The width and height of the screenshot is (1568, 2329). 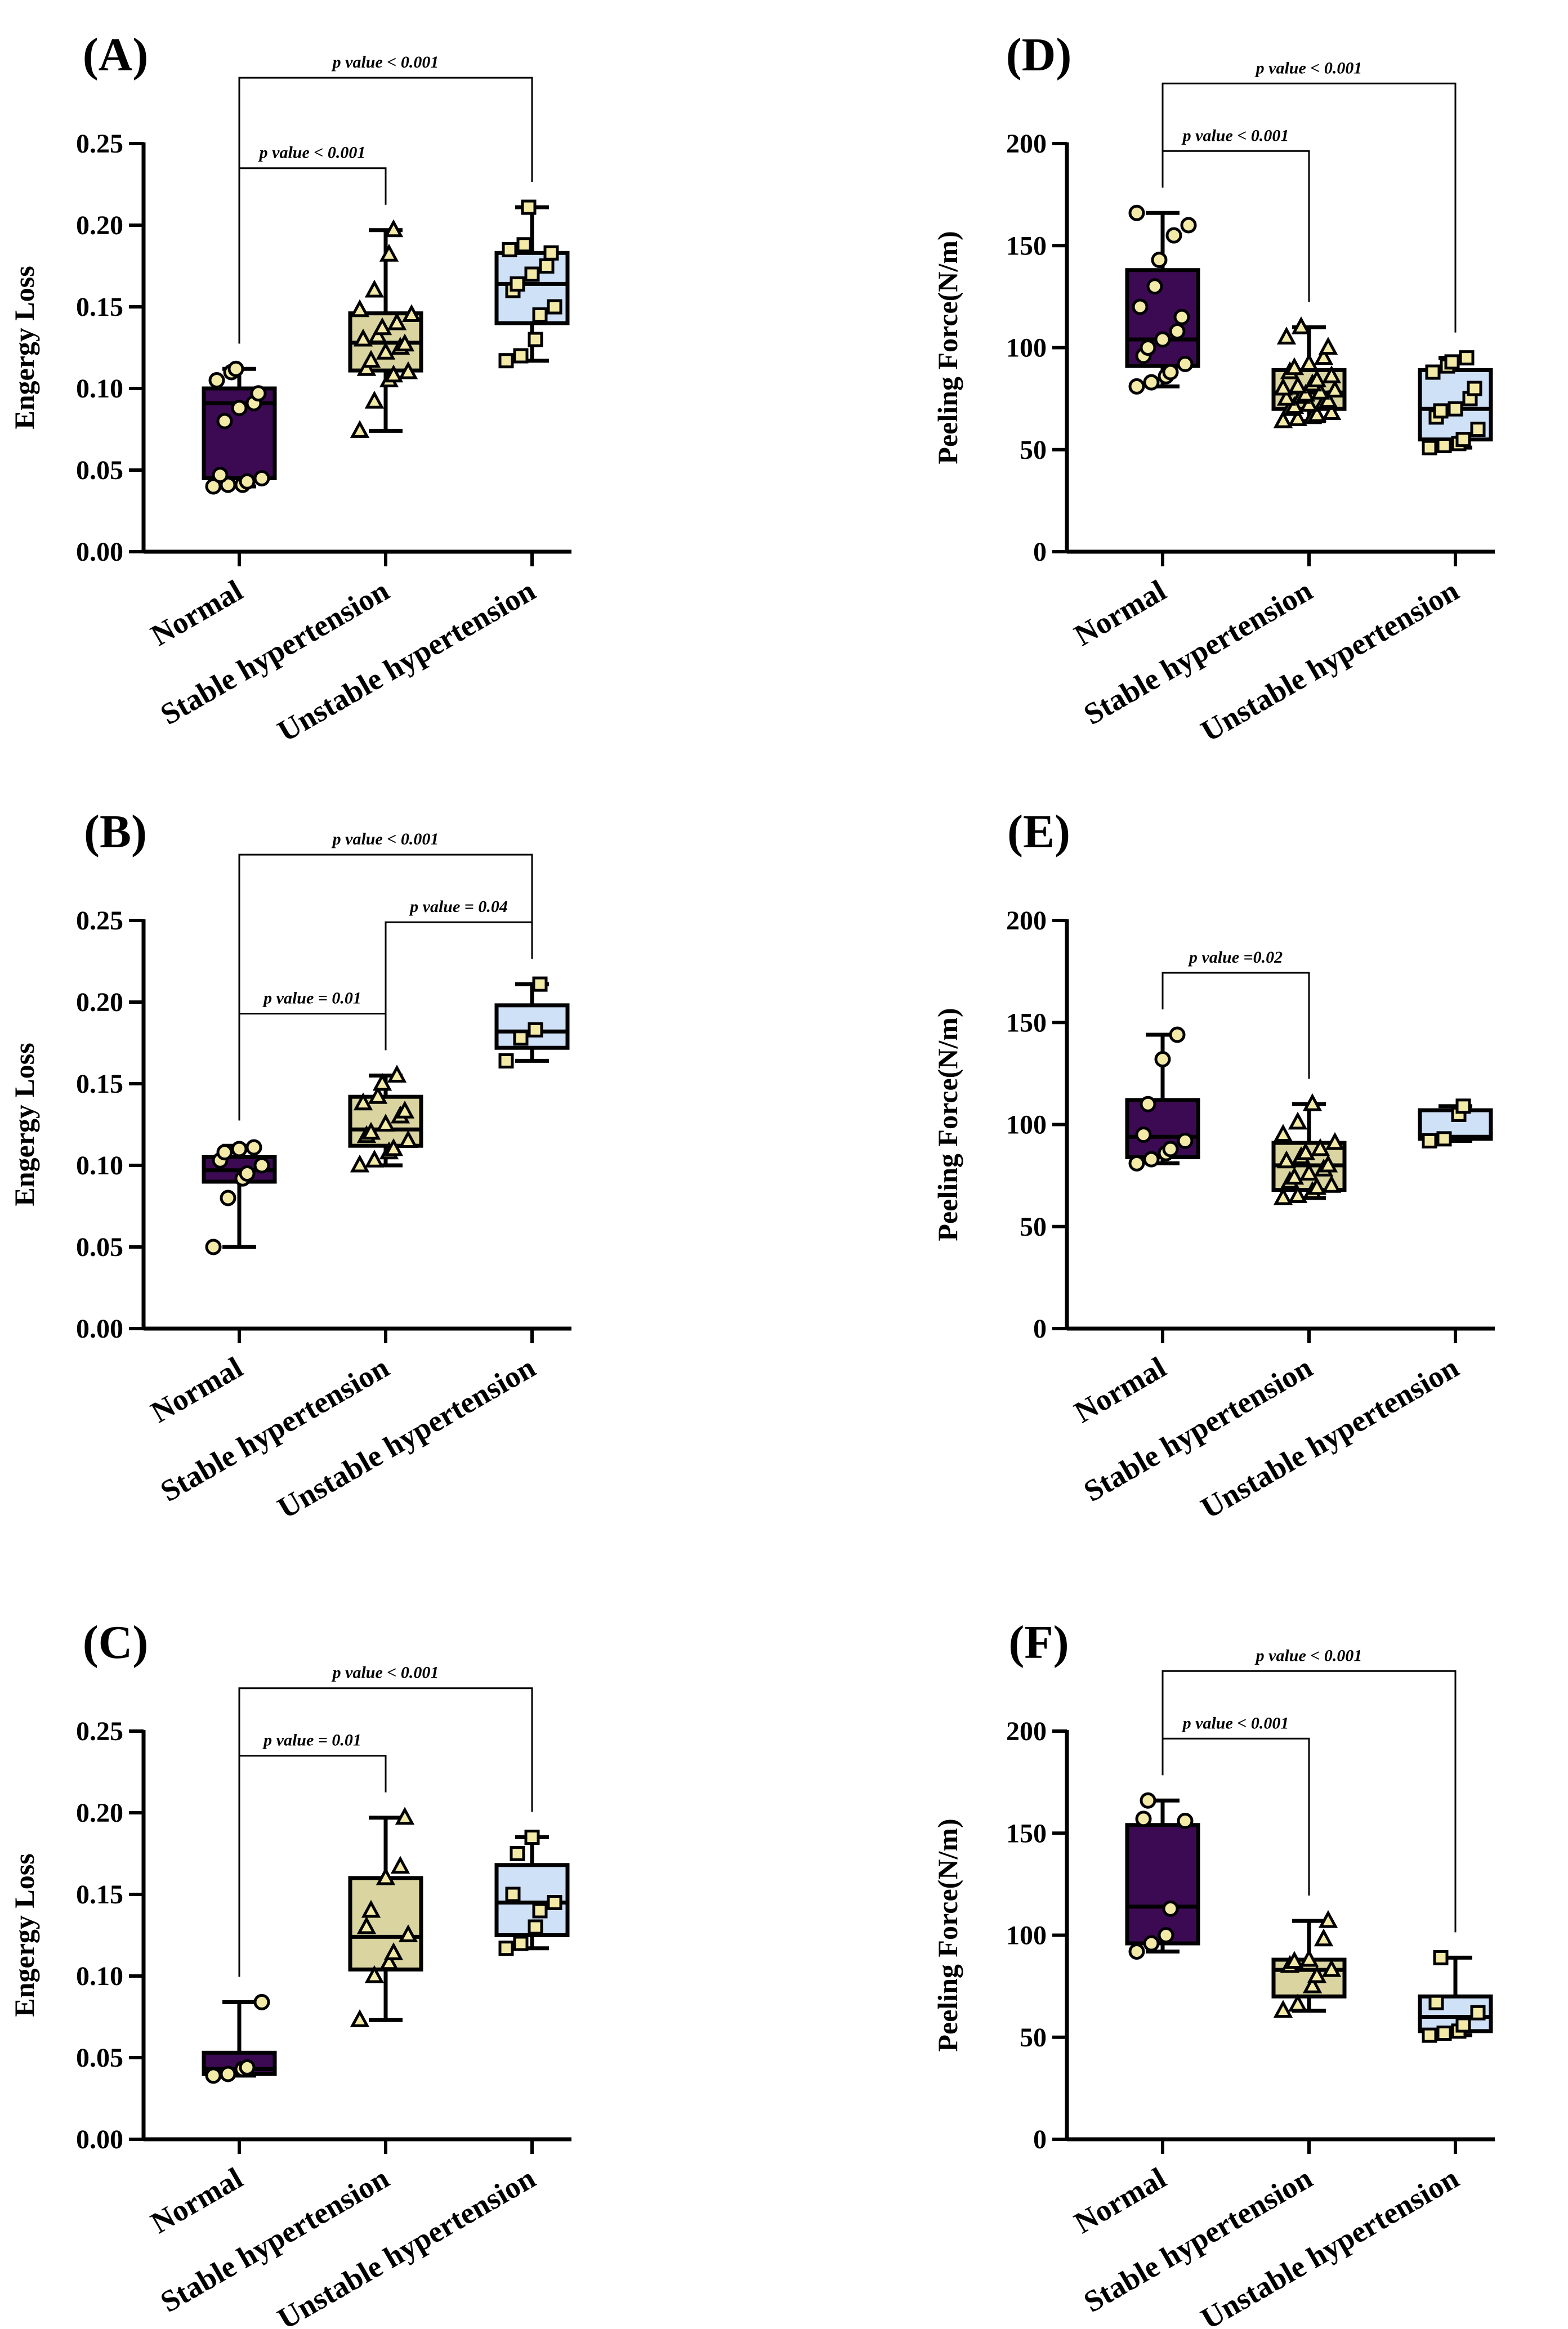 What do you see at coordinates (1026, 348) in the screenshot?
I see `y-tick-label: 100` at bounding box center [1026, 348].